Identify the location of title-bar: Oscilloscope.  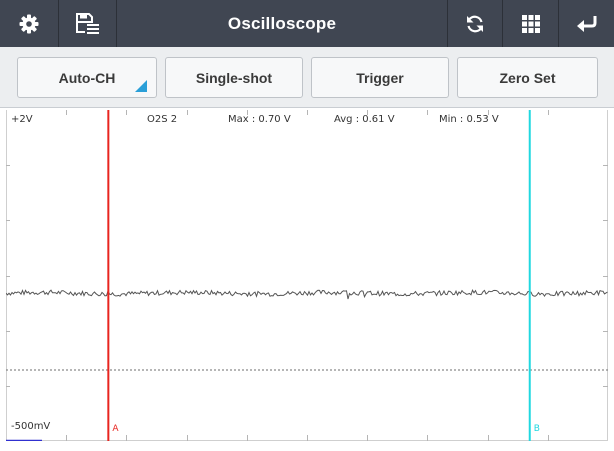
(307, 23).